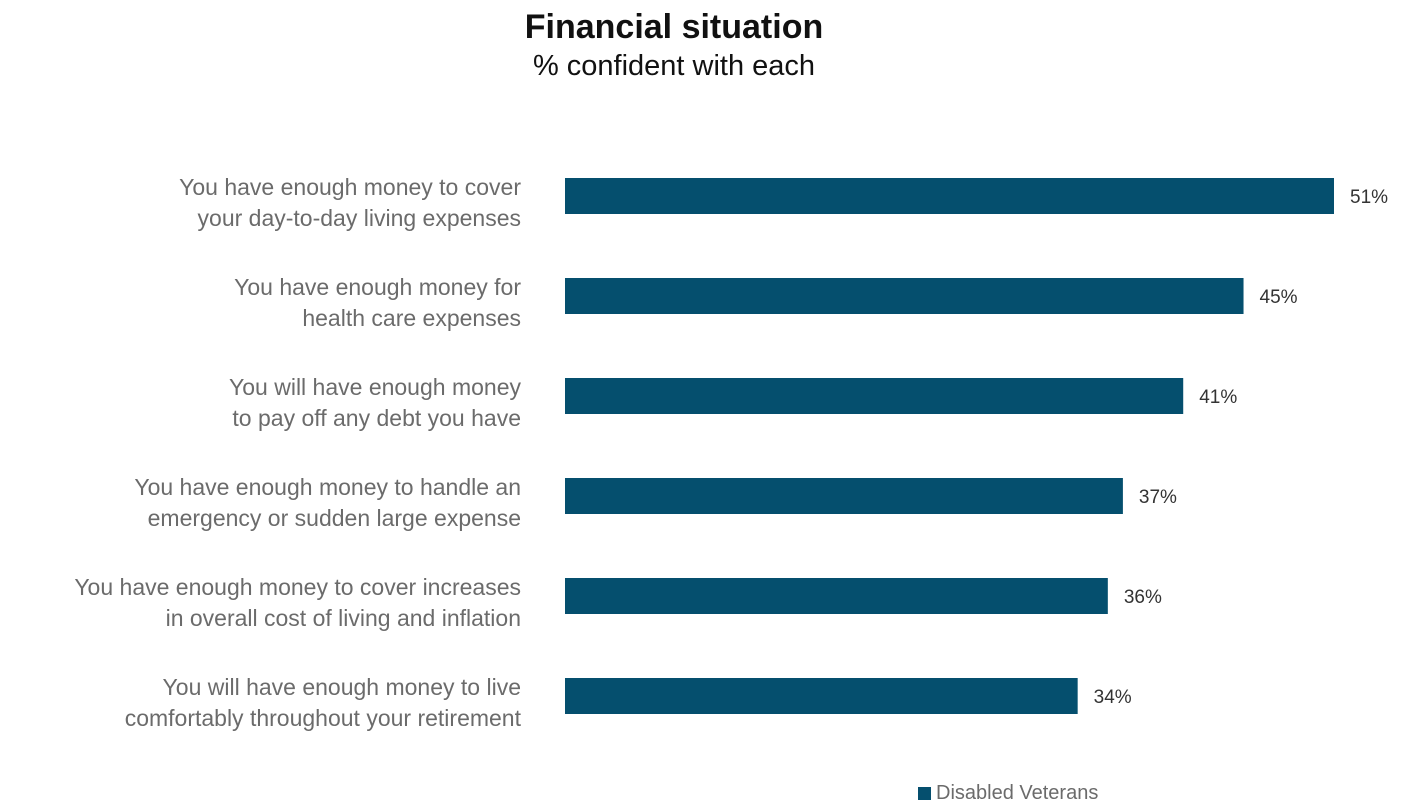  Describe the element at coordinates (327, 487) in the screenshot. I see `category-label-line: You have enough money to handle an` at that location.